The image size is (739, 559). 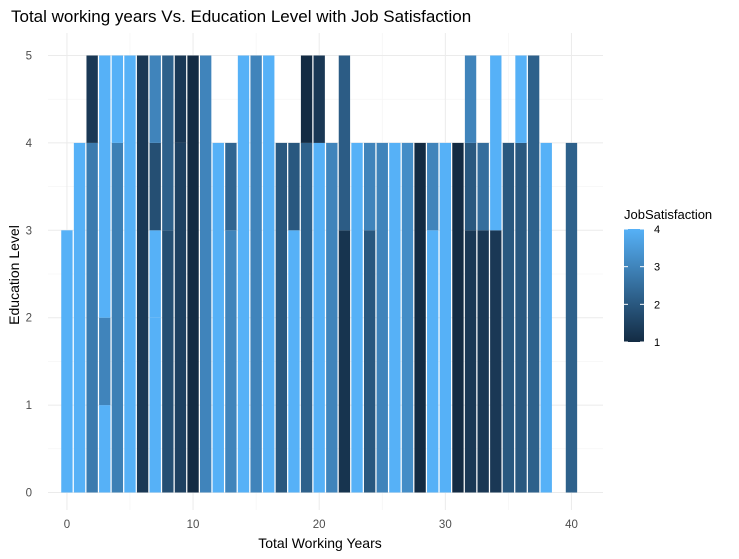 I want to click on x-tick-label: 0, so click(x=67, y=525).